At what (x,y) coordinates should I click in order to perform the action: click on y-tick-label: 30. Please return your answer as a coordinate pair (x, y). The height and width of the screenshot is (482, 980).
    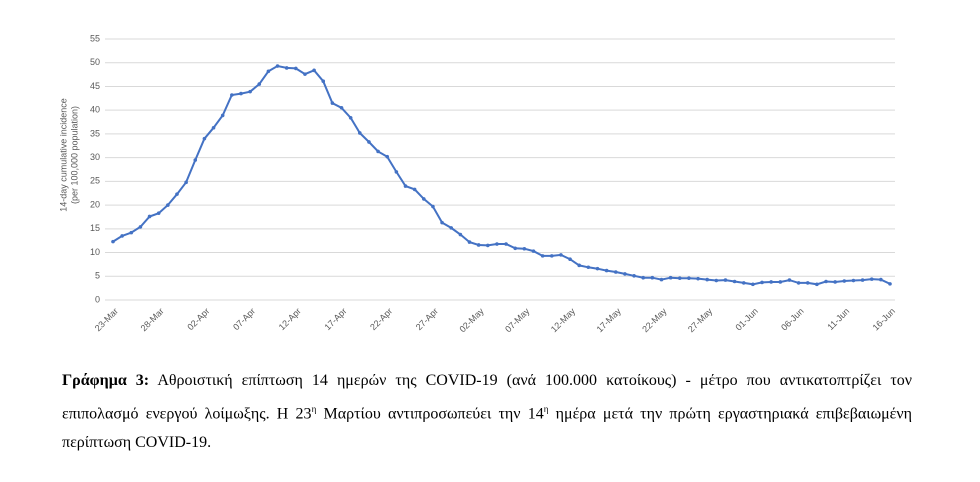
    Looking at the image, I should click on (95, 157).